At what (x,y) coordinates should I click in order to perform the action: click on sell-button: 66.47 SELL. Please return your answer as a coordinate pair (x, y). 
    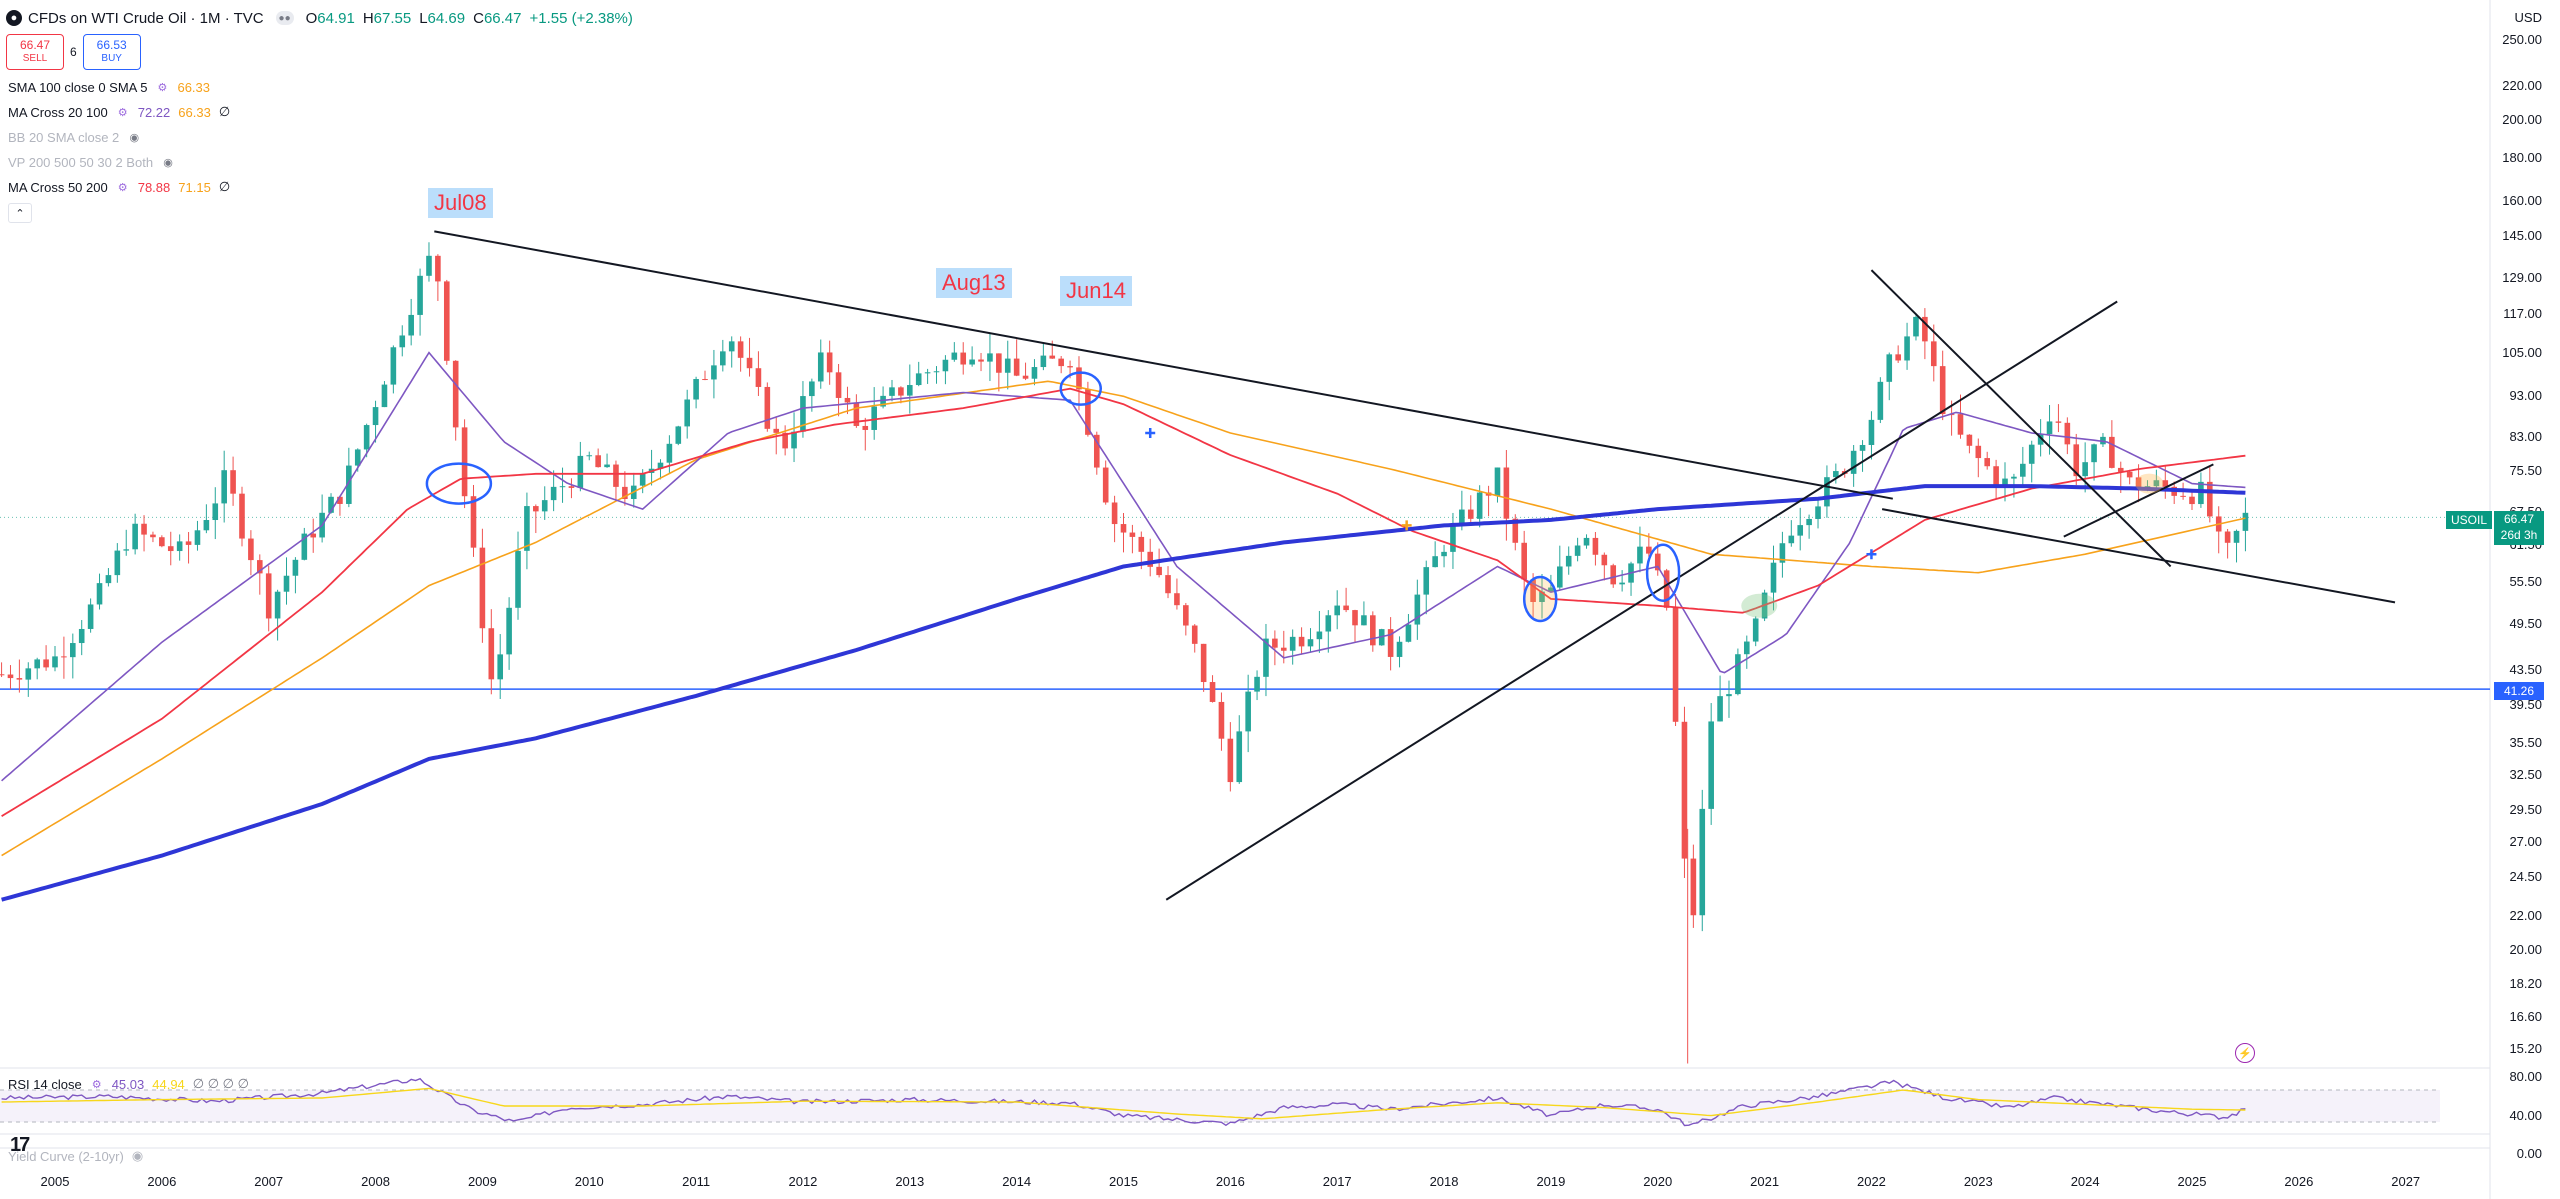
    Looking at the image, I should click on (35, 52).